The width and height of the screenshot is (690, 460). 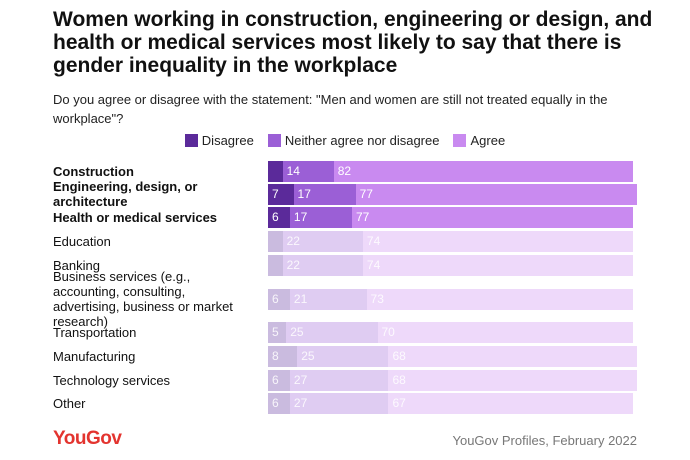 I want to click on data-label: 67, so click(x=399, y=402).